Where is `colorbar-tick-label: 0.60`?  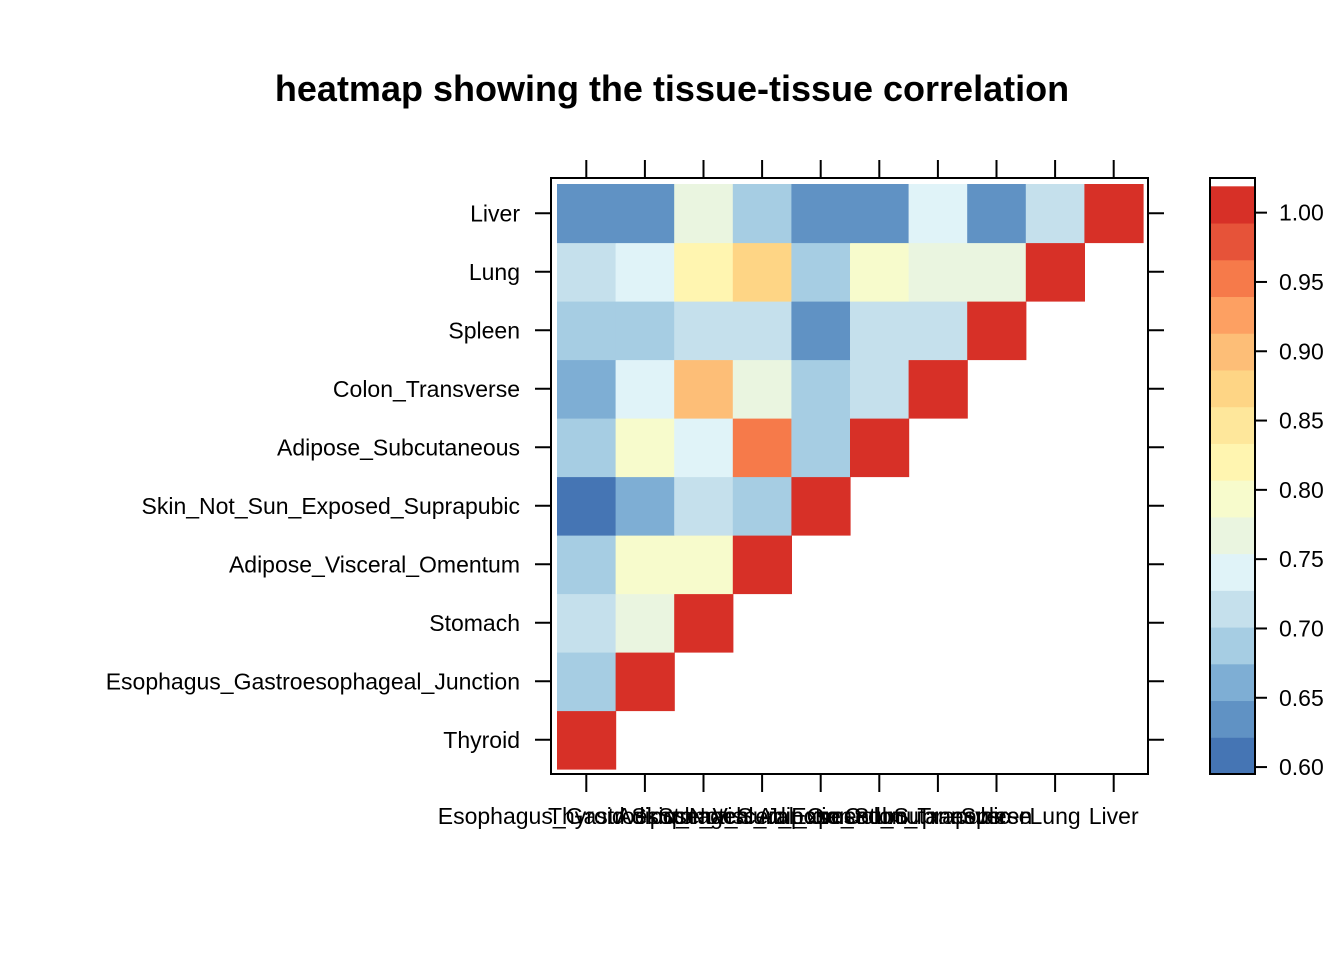
colorbar-tick-label: 0.60 is located at coordinates (1301, 767).